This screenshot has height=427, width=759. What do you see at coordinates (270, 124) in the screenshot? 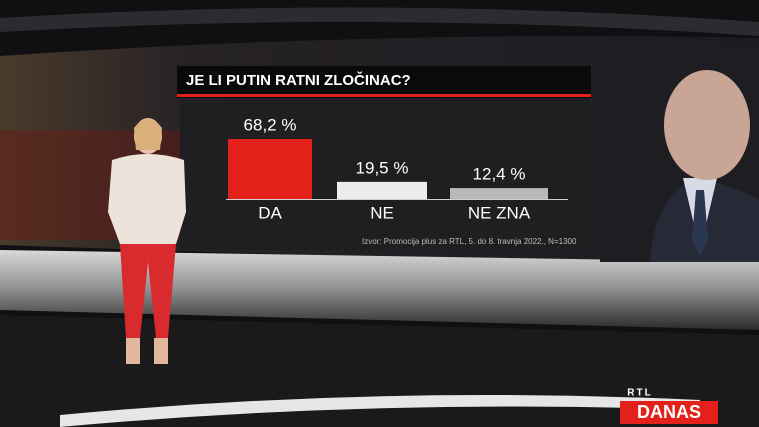
I see `value-label: 68,2 %` at bounding box center [270, 124].